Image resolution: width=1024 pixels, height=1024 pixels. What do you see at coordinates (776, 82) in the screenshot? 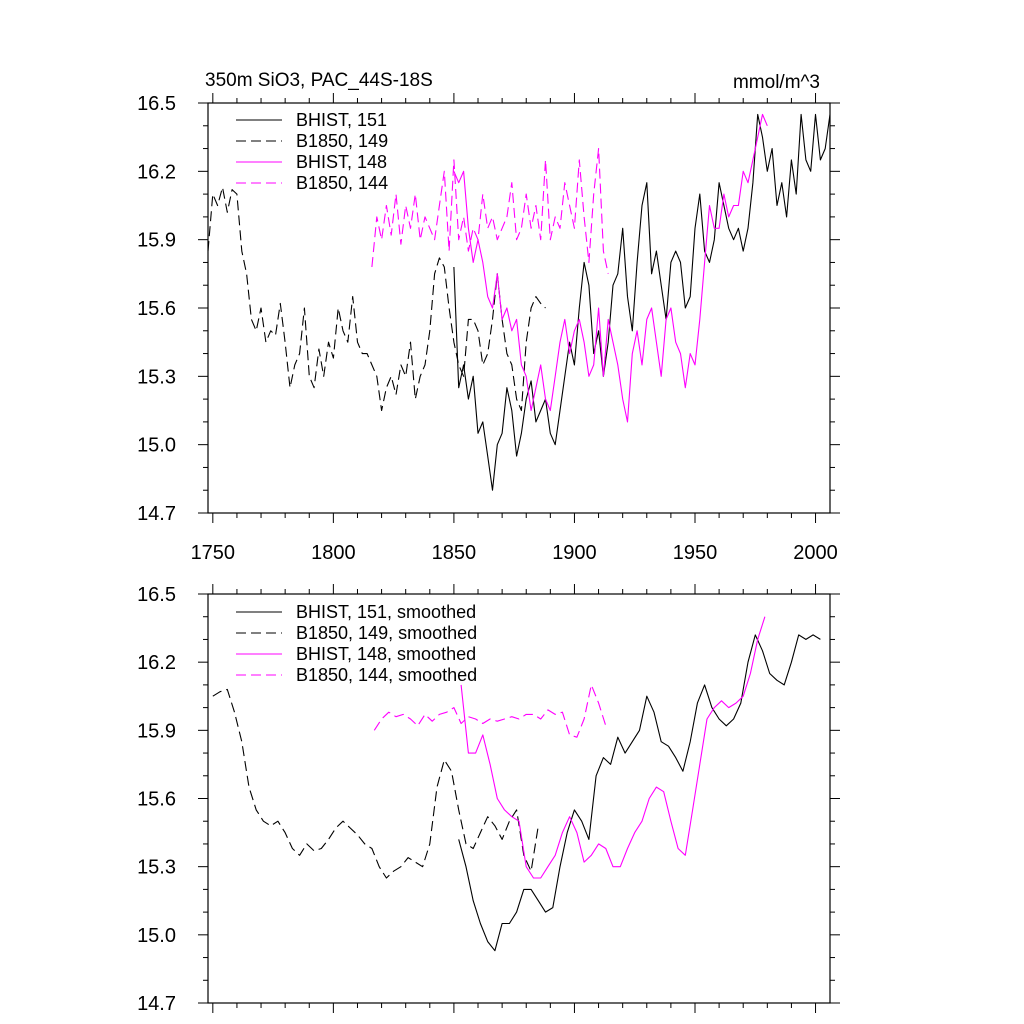
I see `units-label: mmol/m^3` at bounding box center [776, 82].